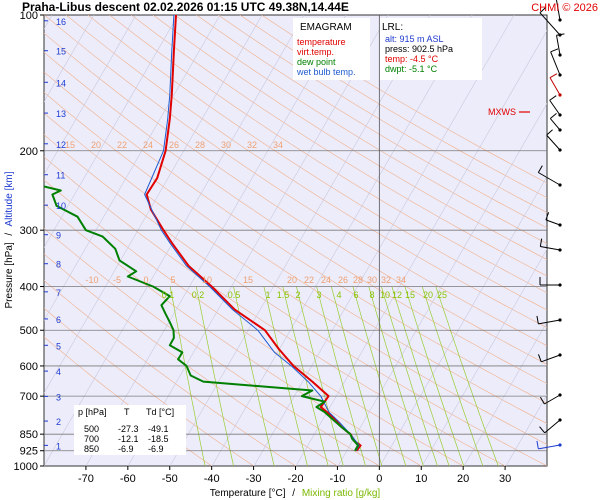 This screenshot has width=600, height=500. Describe the element at coordinates (198, 295) in the screenshot. I see `mixing-ratio-label: 0.2` at that location.